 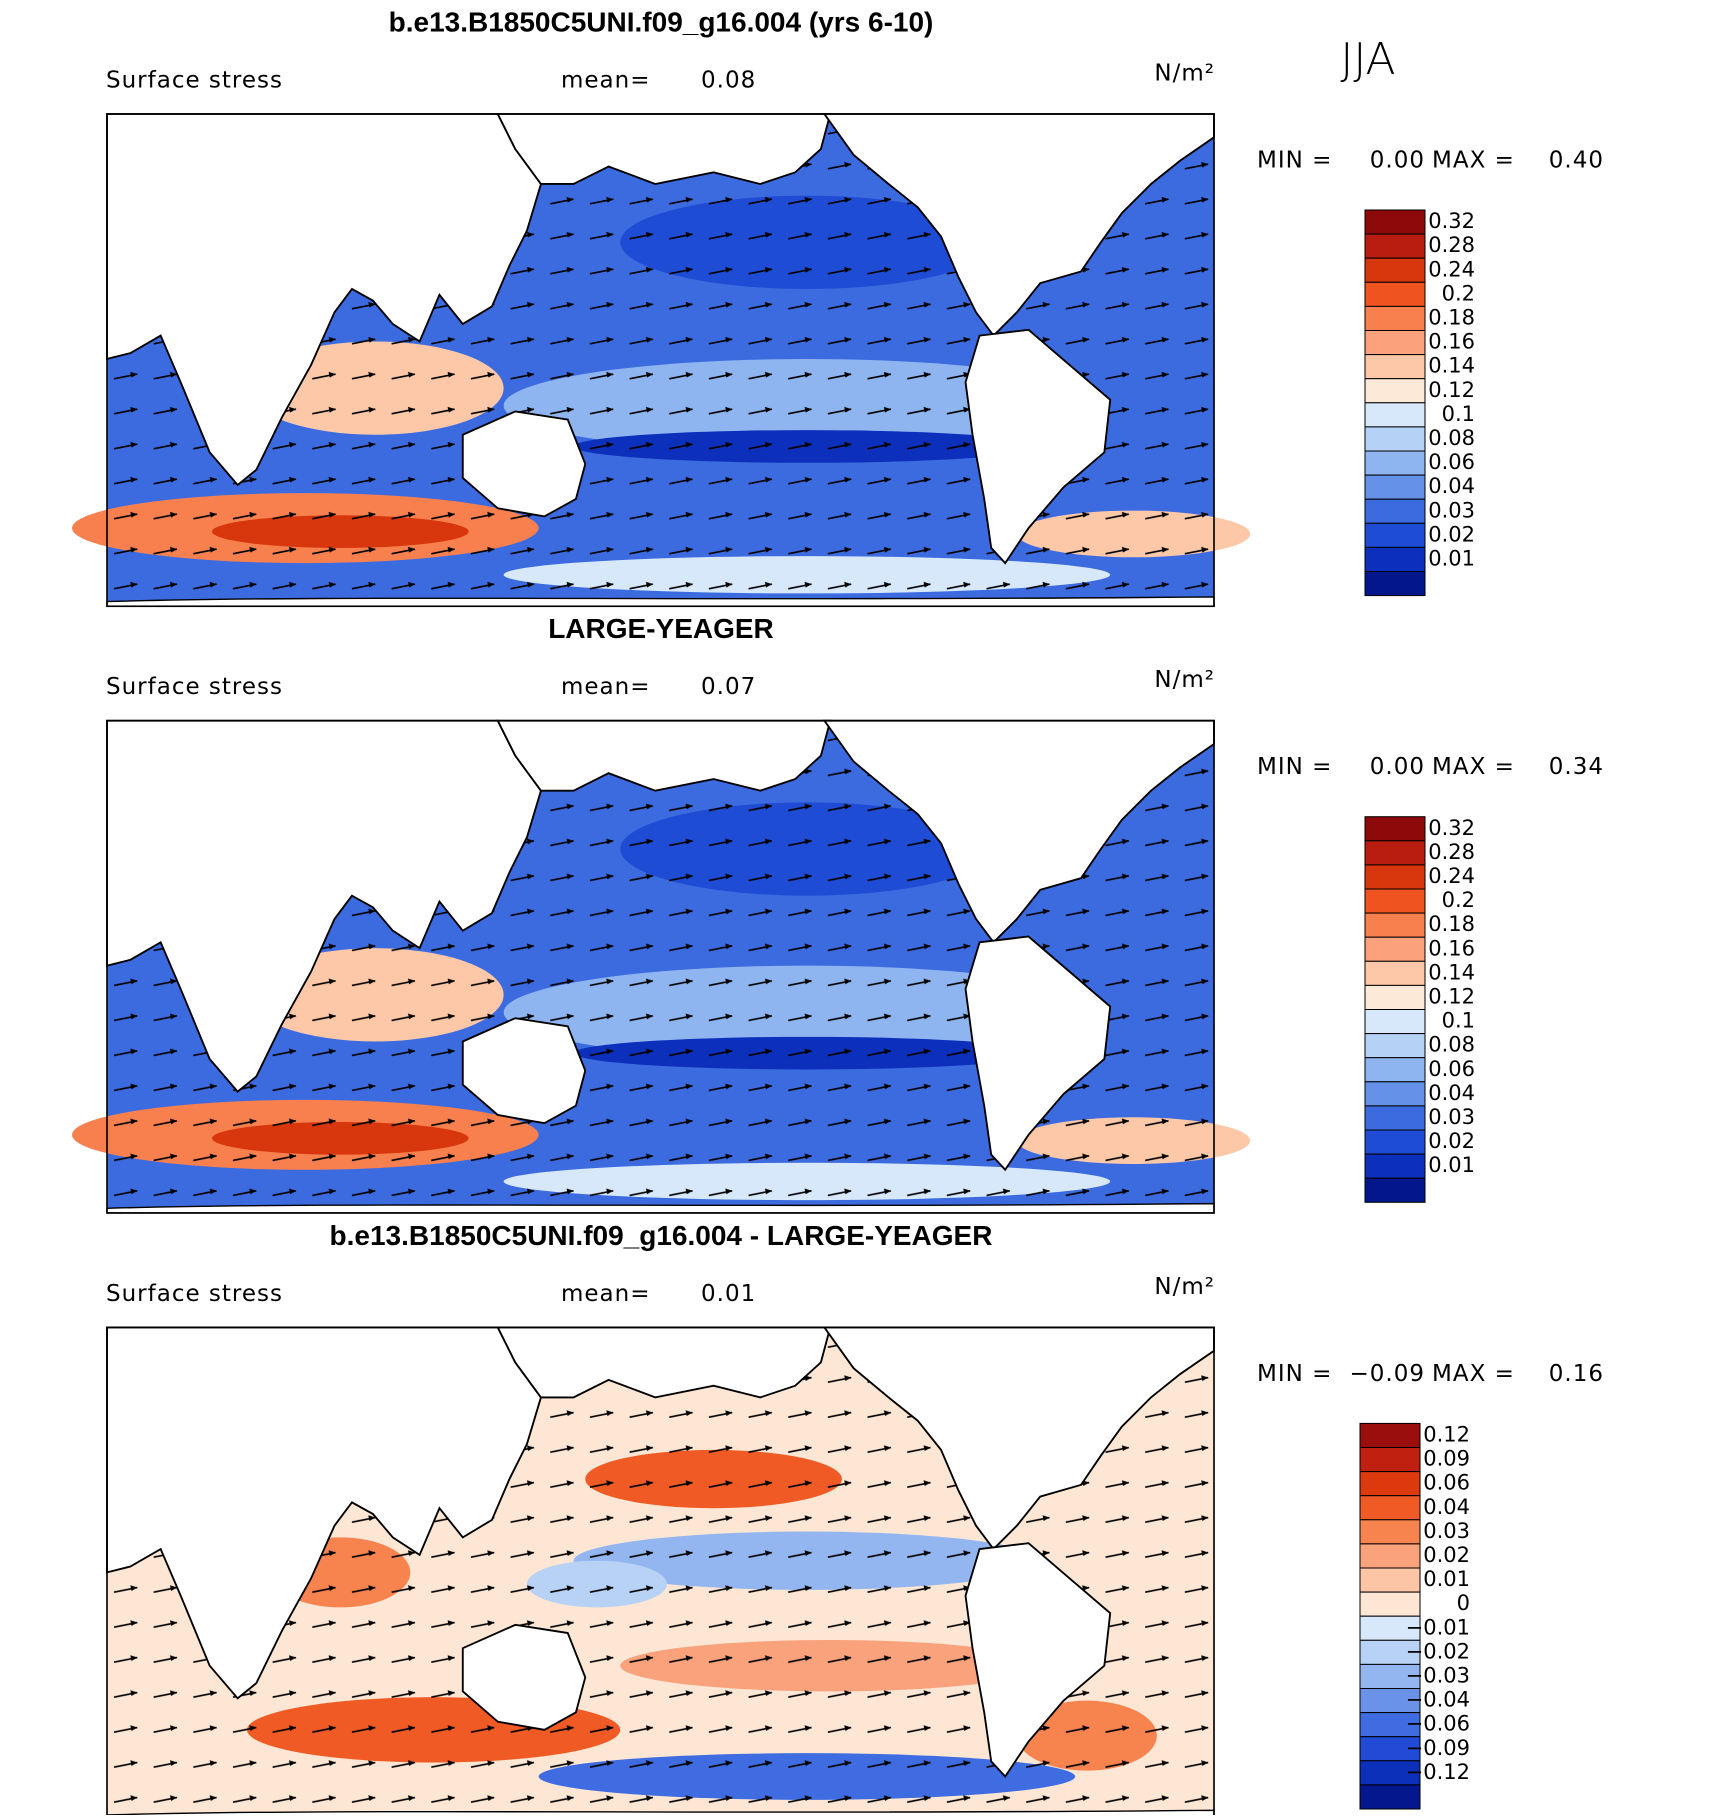 I want to click on mean-value: 0.01, so click(x=728, y=1294).